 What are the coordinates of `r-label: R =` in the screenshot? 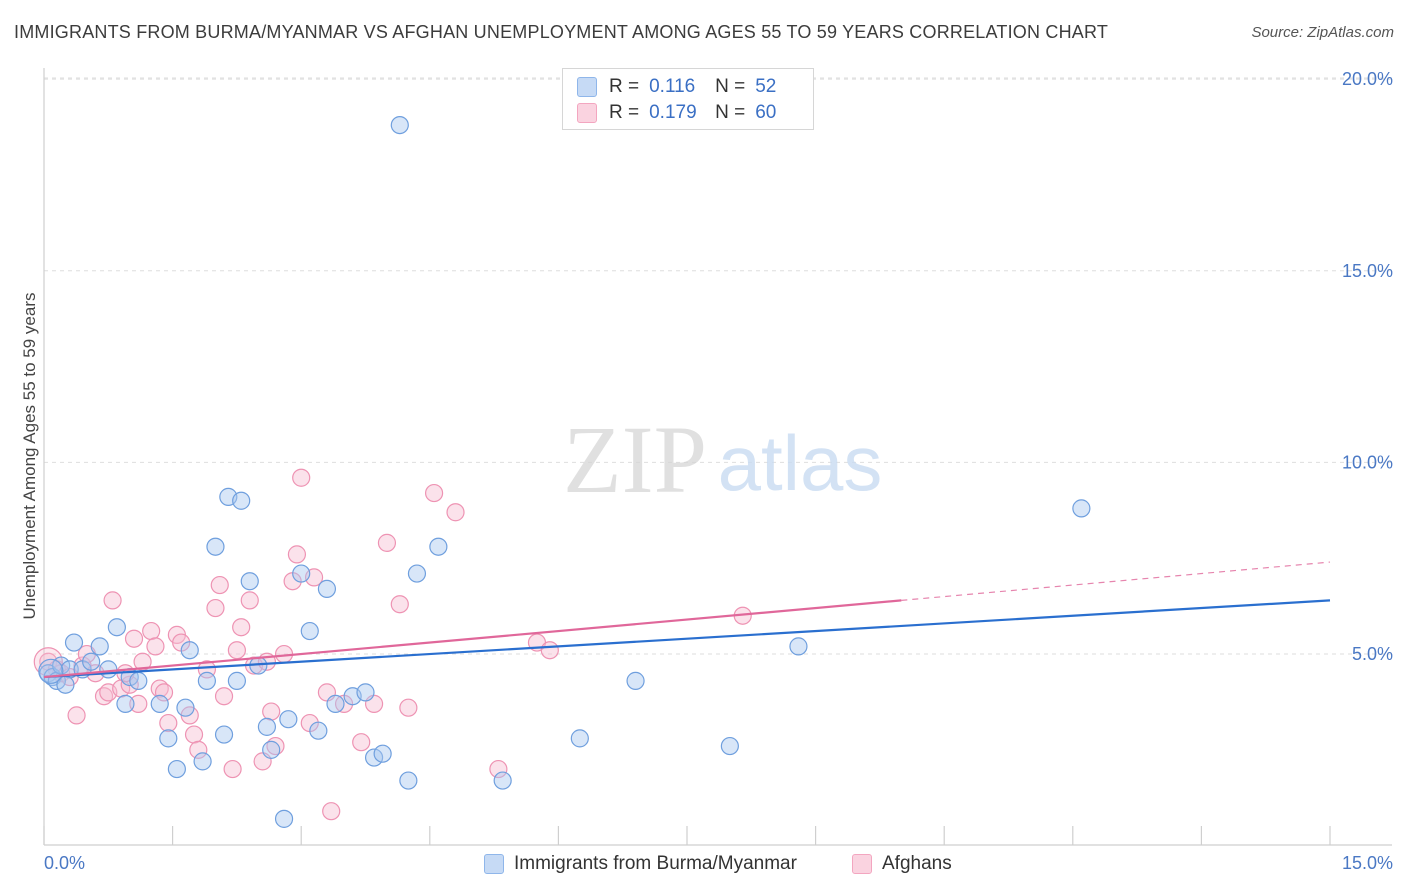 It's located at (624, 112).